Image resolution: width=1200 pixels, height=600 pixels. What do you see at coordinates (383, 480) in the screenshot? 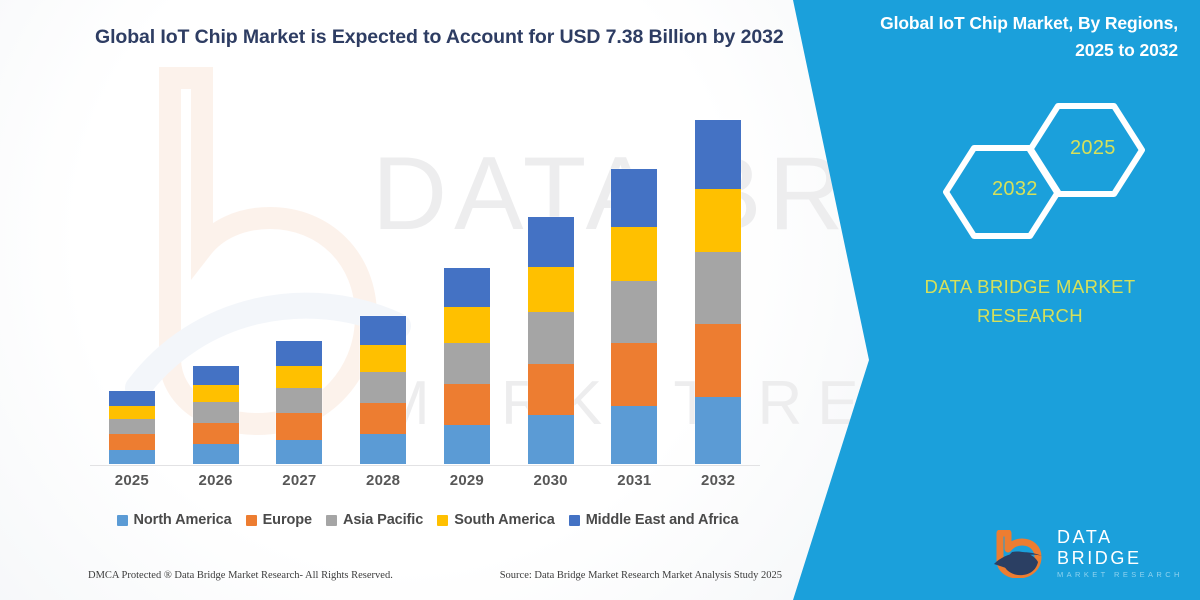
I see `x-axis-tick: 2028` at bounding box center [383, 480].